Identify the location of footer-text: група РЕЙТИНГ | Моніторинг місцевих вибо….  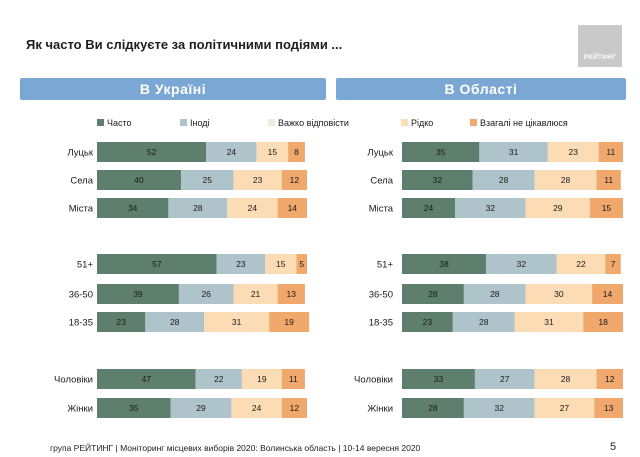
(235, 448).